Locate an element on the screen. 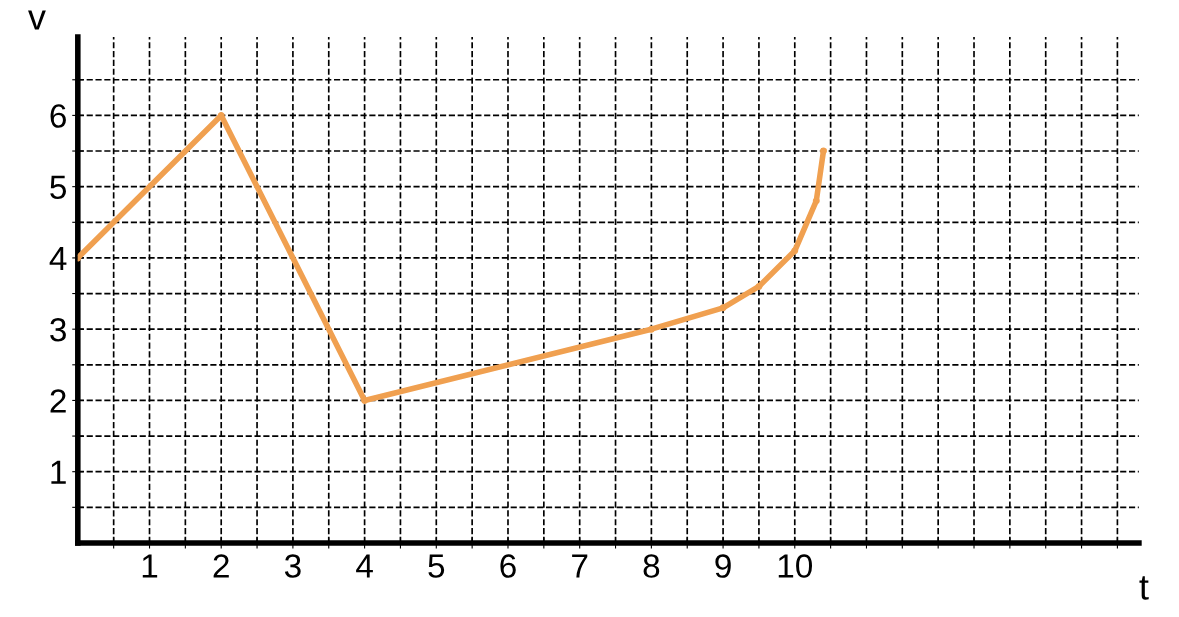  y-tick-label: 6 is located at coordinates (58, 116).